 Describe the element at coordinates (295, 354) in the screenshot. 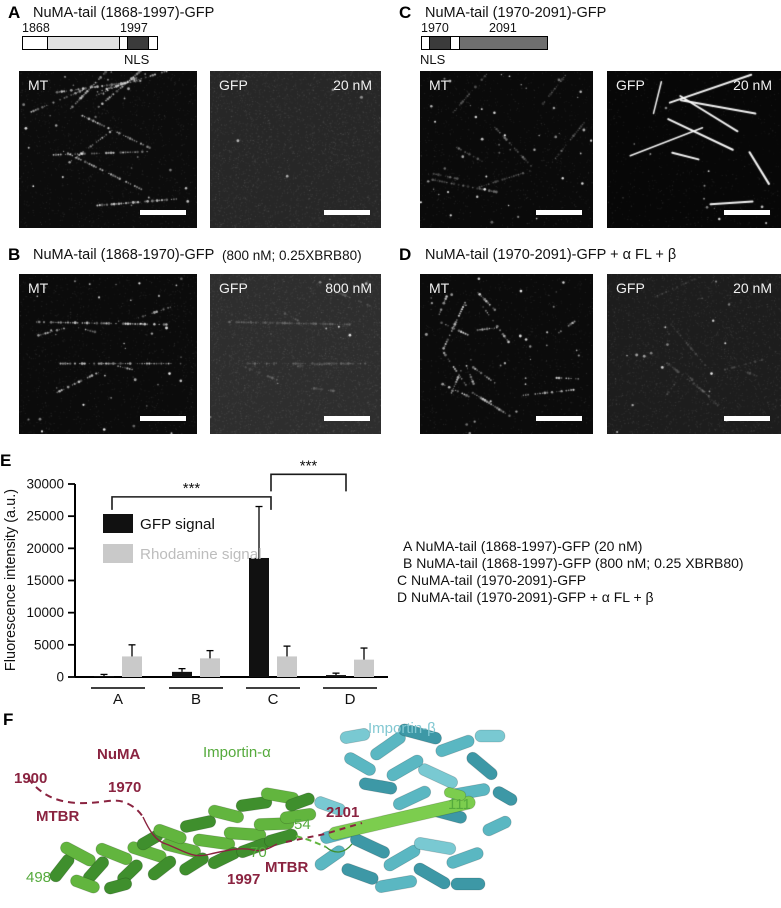

I see `micrograph-b-gfp-image` at that location.